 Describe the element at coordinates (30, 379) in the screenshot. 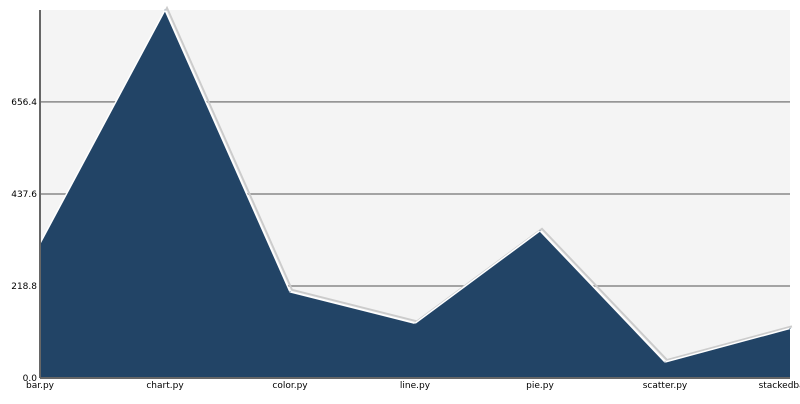

I see `y-tick-label: 0.0` at that location.